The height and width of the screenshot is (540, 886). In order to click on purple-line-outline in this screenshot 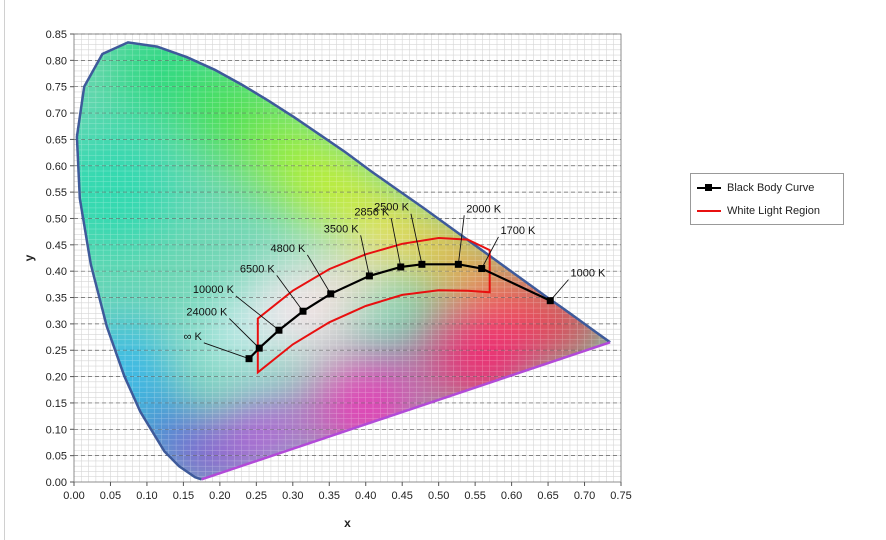, I will do `click(406, 411)`.